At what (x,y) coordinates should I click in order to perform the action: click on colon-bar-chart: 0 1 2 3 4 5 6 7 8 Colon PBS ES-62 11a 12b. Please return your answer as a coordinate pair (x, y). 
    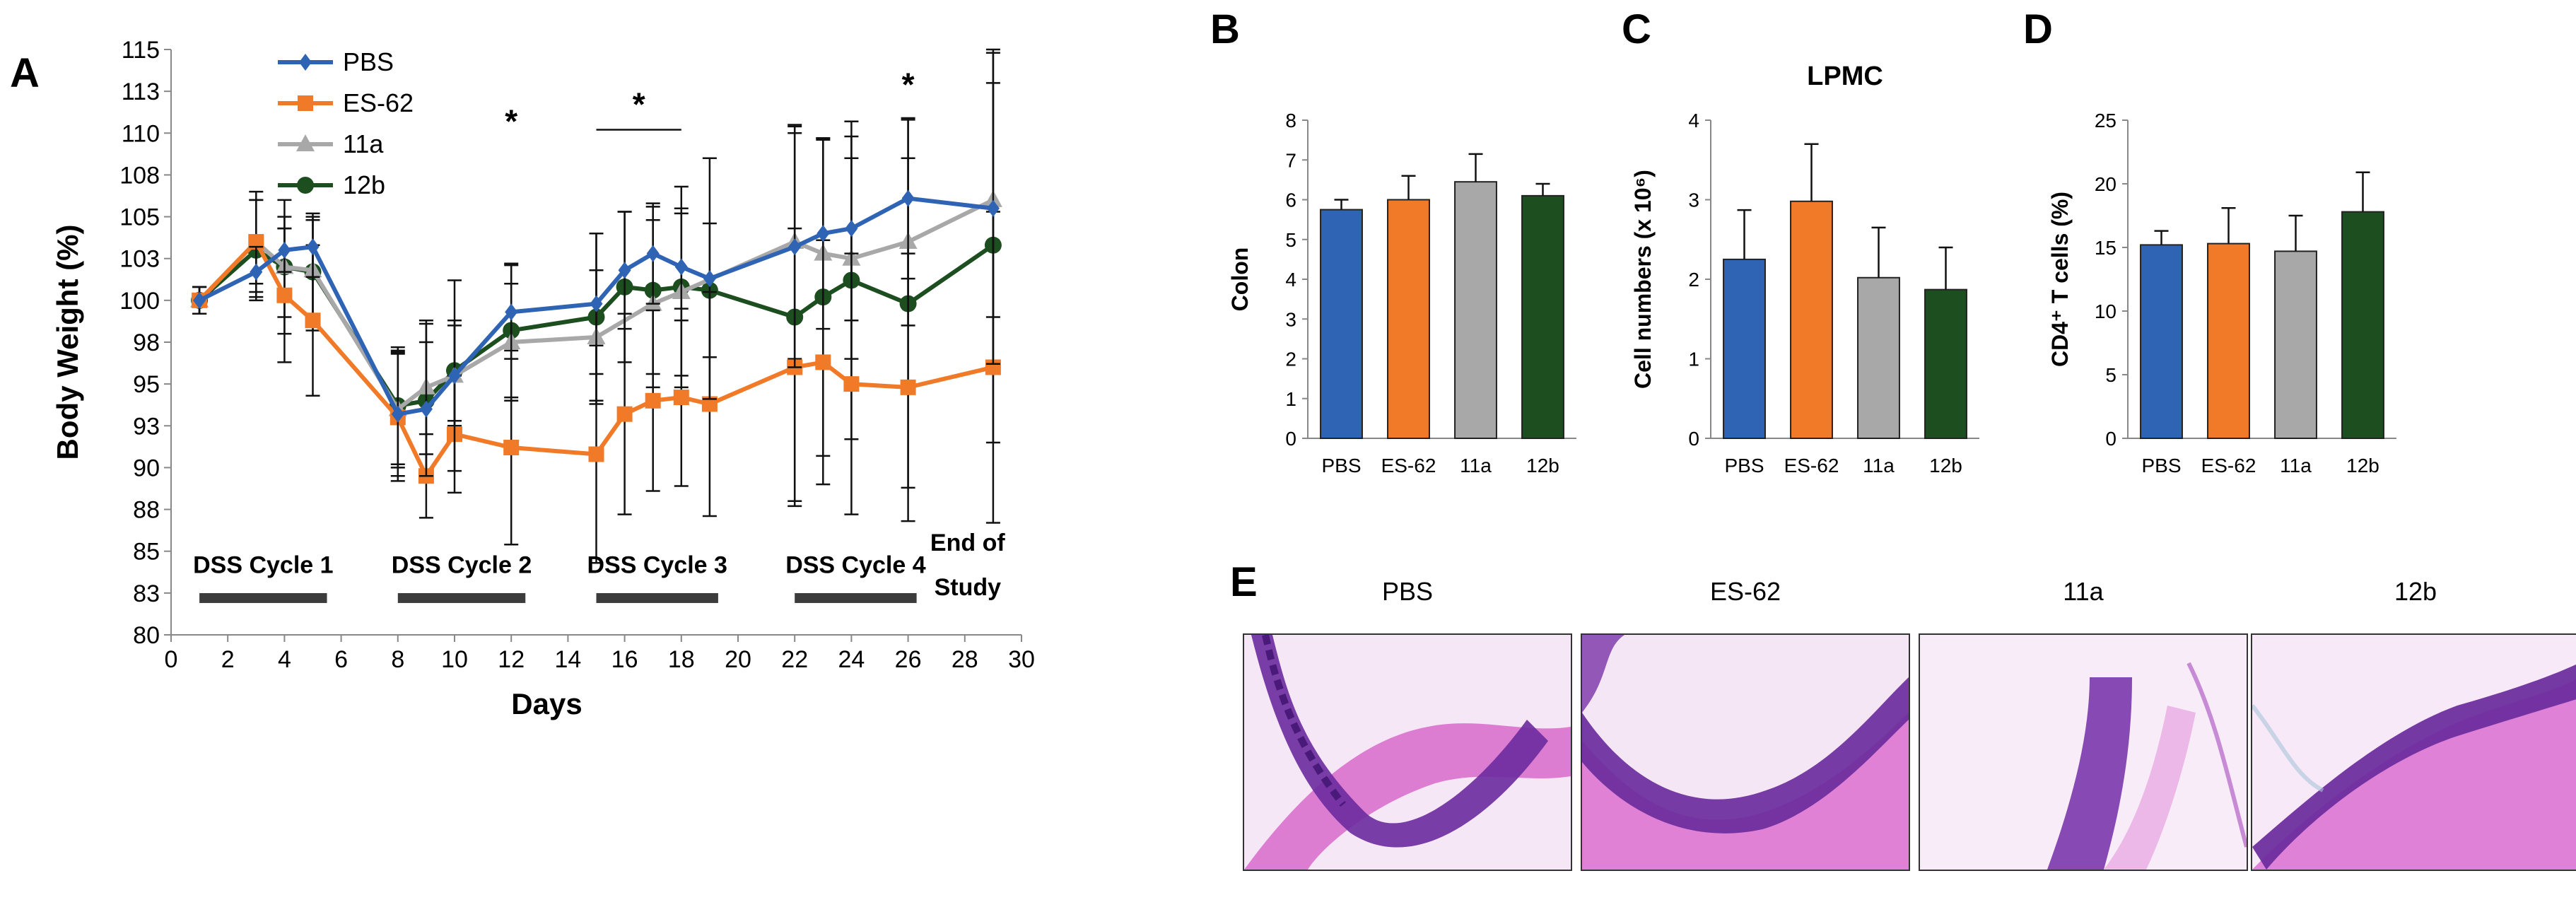
    Looking at the image, I should click on (1401, 293).